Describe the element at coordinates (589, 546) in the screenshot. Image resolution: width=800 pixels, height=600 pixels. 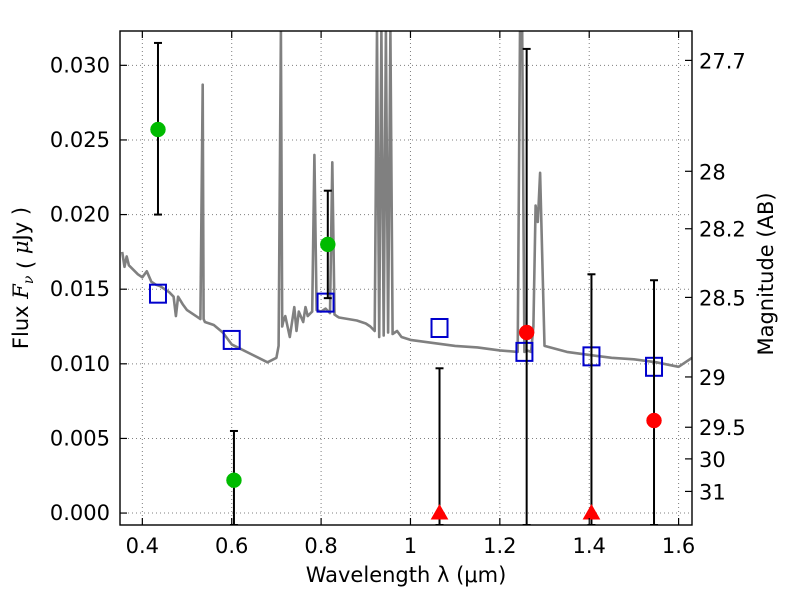
I see `x-tick-label: 1.4` at that location.